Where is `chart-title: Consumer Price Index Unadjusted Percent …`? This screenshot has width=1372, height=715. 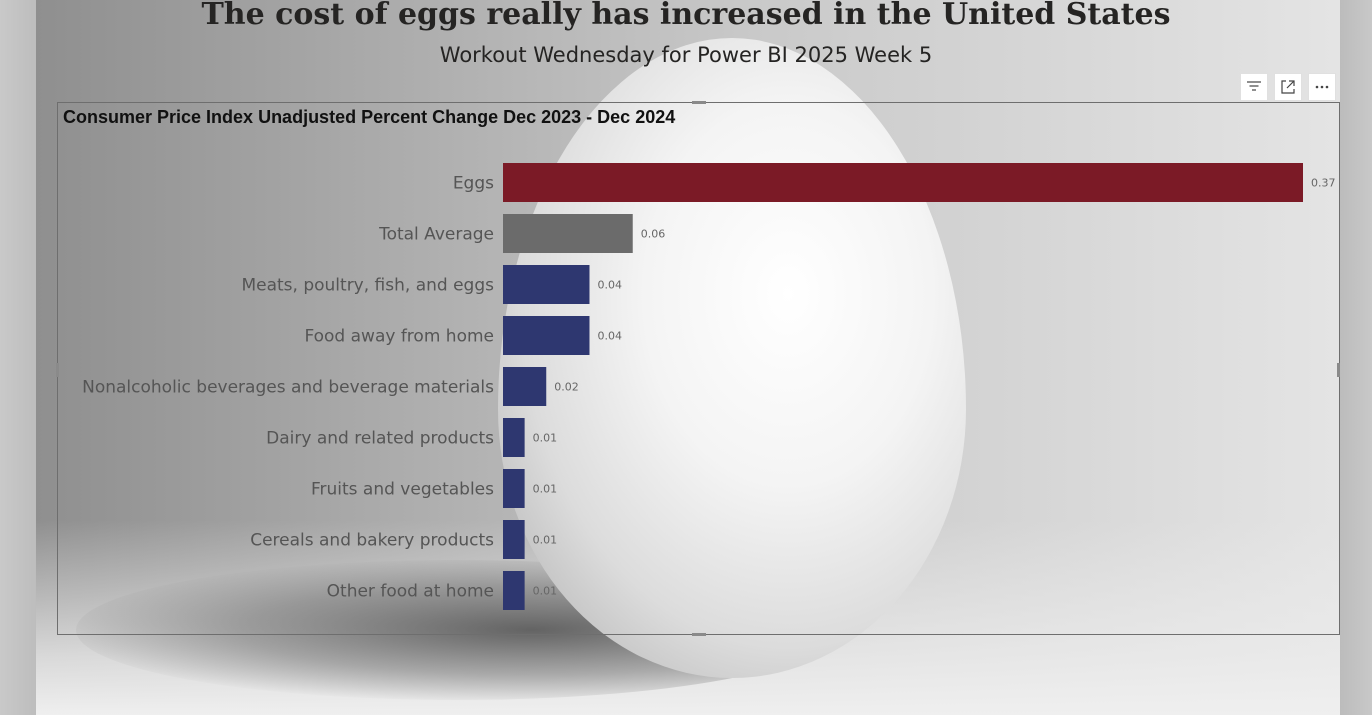 chart-title: Consumer Price Index Unadjusted Percent … is located at coordinates (369, 117).